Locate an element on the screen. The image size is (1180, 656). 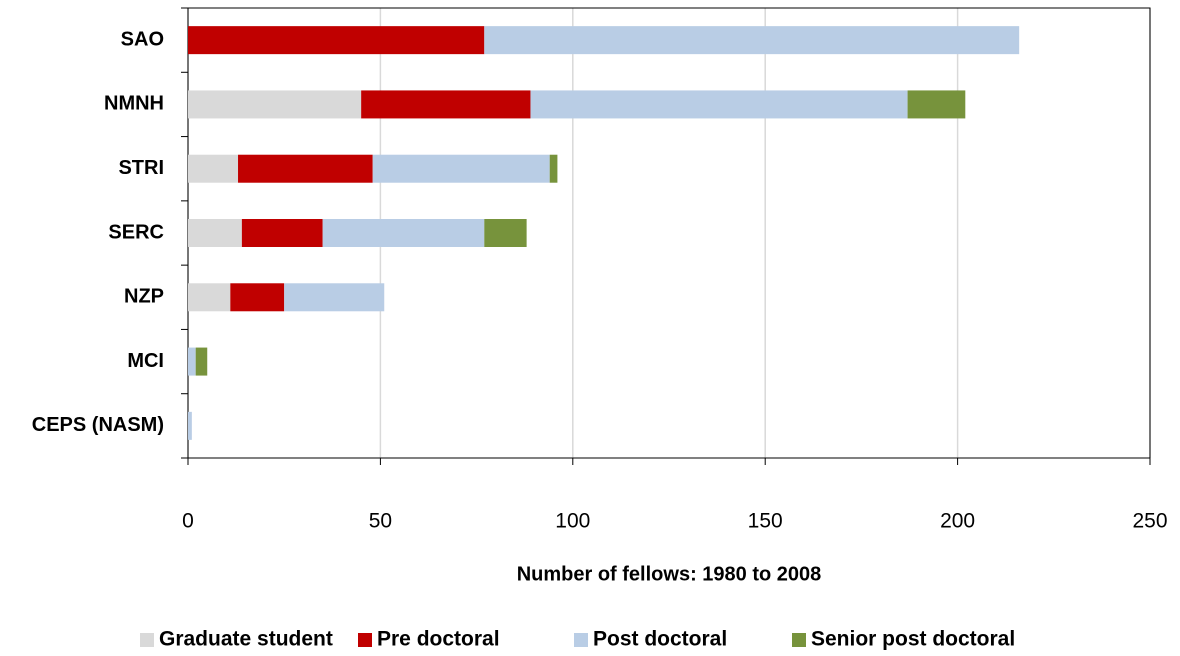
x-tick-label: 250 is located at coordinates (1149, 521).